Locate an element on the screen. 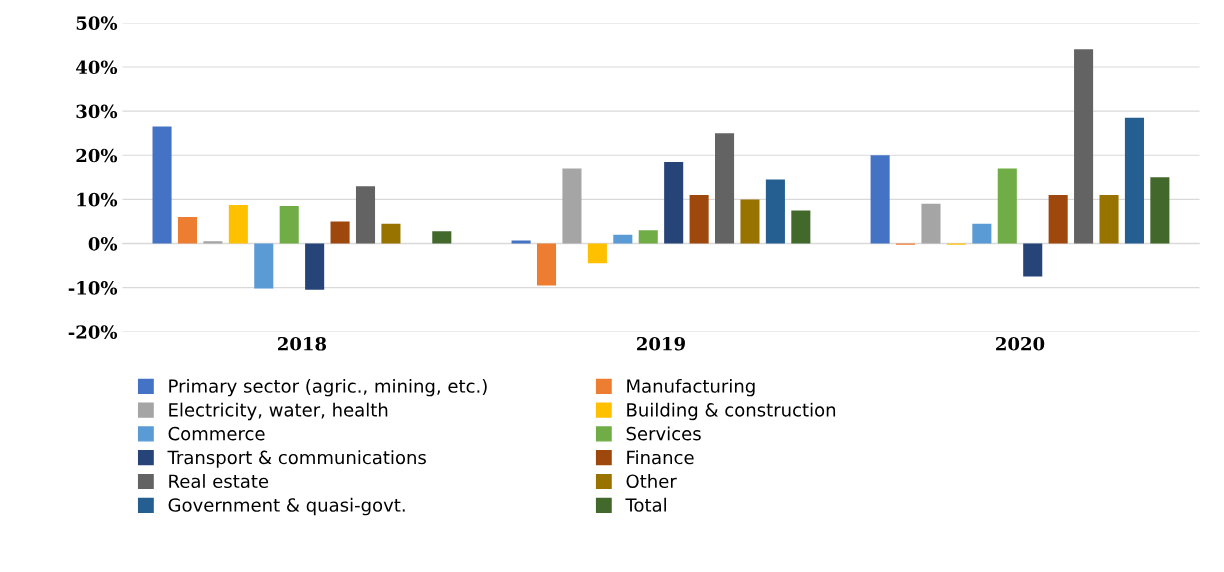  legend-label: Manufacturing is located at coordinates (691, 387).